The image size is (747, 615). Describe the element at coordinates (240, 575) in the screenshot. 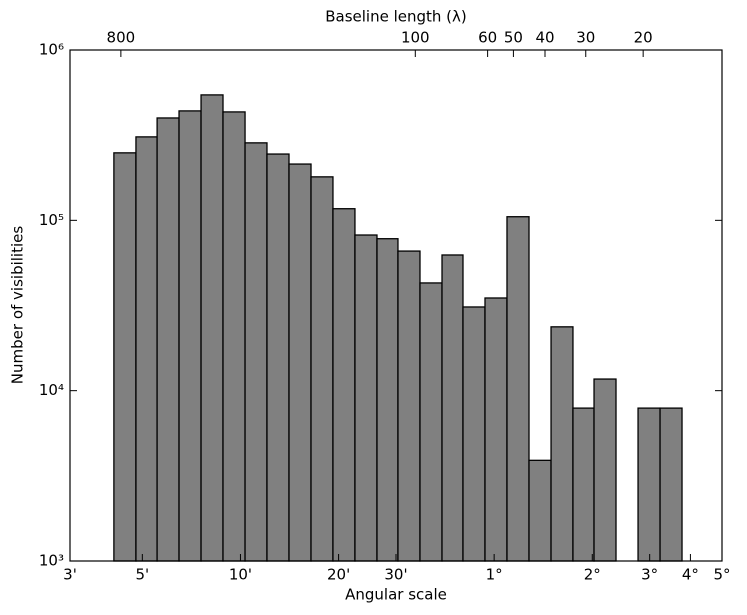

I see `x-tick-label: 10'` at that location.